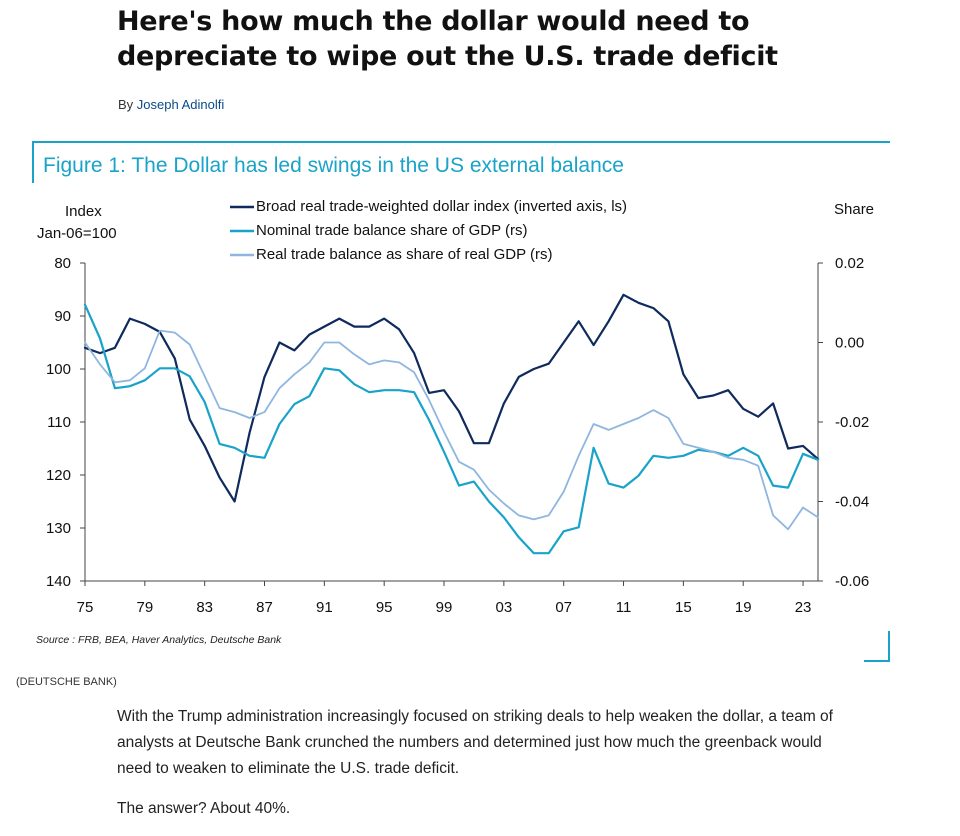 The width and height of the screenshot is (960, 836). I want to click on figure-right-rule, so click(889, 646).